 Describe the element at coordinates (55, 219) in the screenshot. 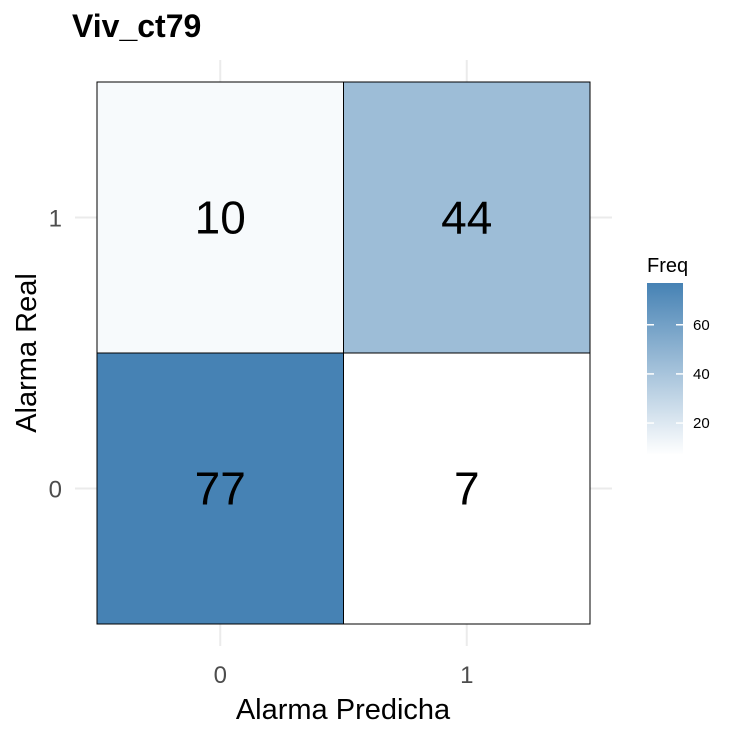

I see `y-tick-label: 1` at that location.